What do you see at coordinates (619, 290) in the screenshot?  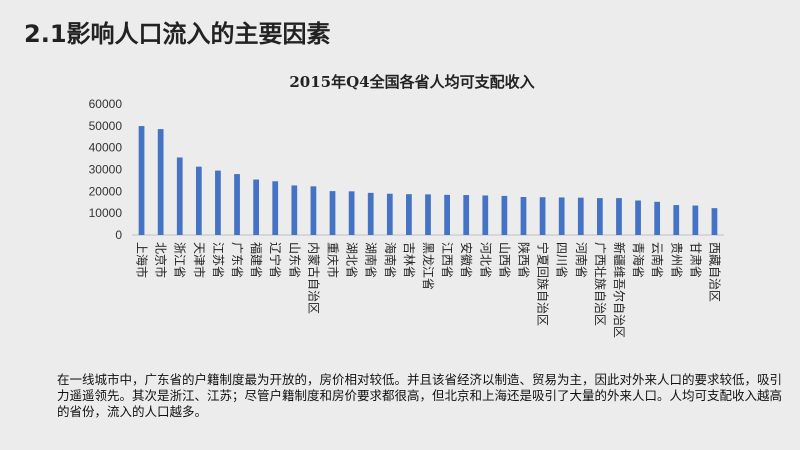 I see `x-tick-label: 新疆维吾尔自治区` at bounding box center [619, 290].